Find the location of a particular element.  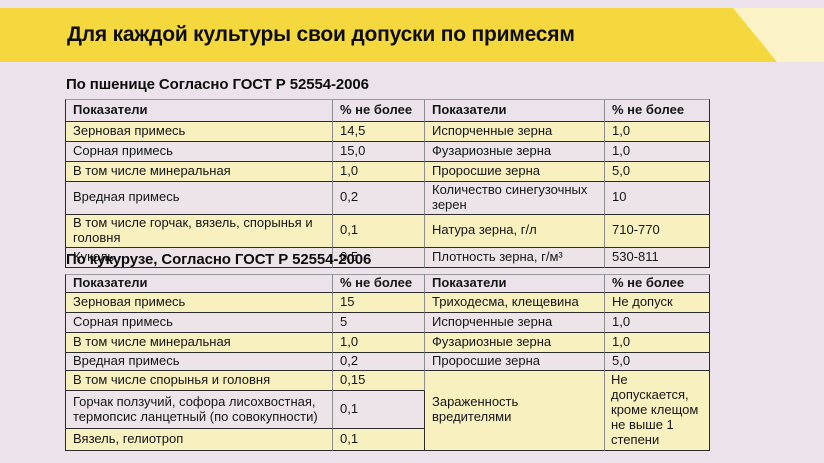

table-row: Куколь 0,5 Плотность зерна, г/м³ 530-811 is located at coordinates (387, 257).